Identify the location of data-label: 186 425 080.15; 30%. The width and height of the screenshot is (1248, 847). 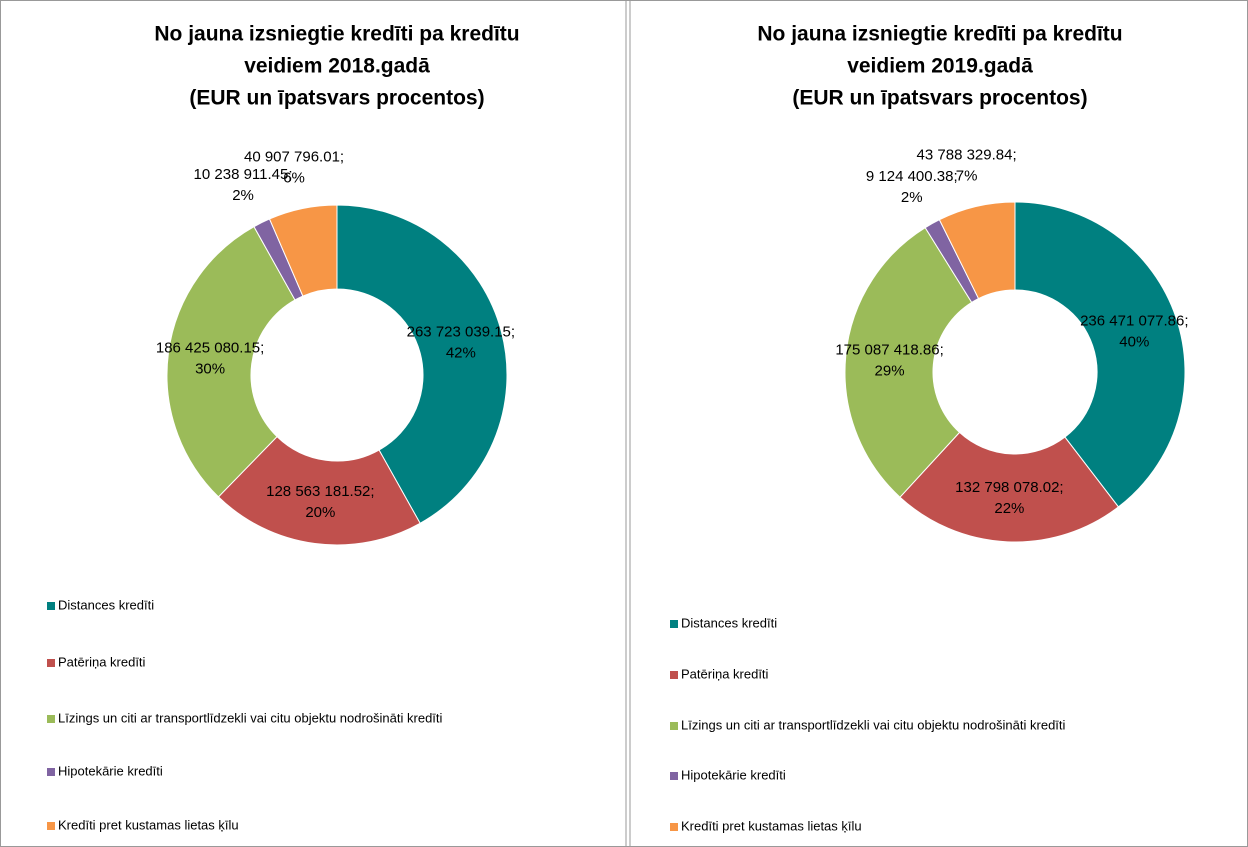
(210, 358).